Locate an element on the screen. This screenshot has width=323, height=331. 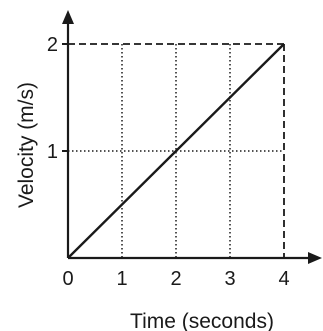
x-axis-arrow is located at coordinates (315, 258).